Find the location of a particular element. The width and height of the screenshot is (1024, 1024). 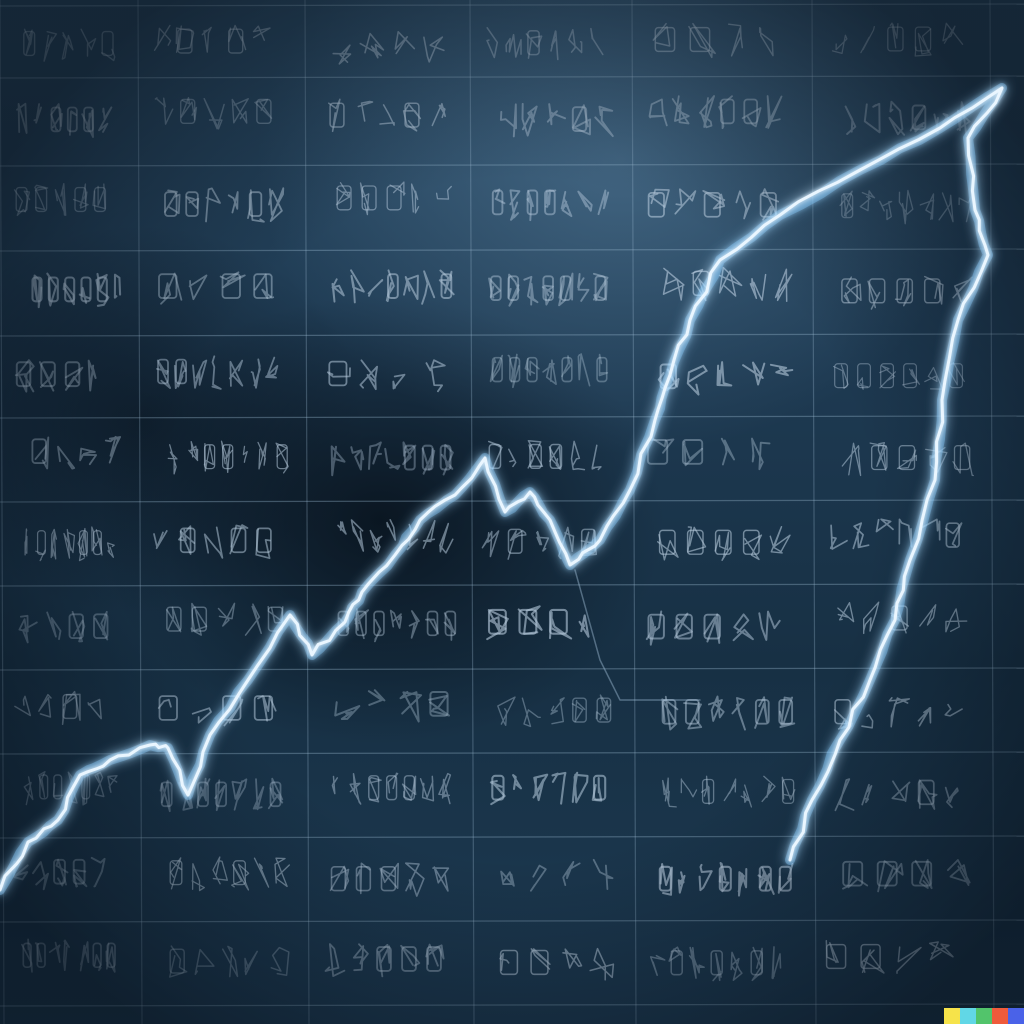

color-strip-watermark is located at coordinates (984, 1016).